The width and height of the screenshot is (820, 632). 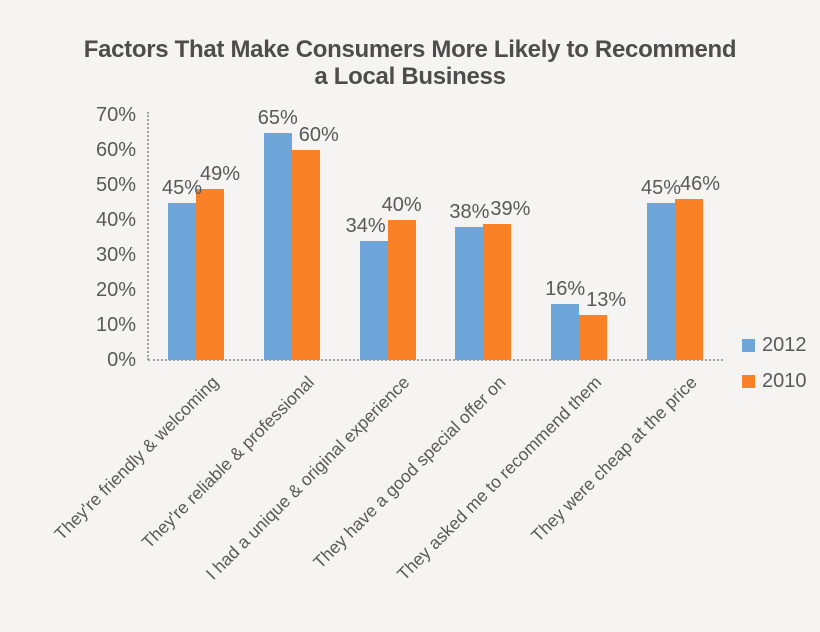 What do you see at coordinates (784, 345) in the screenshot?
I see `legend-label: 2012` at bounding box center [784, 345].